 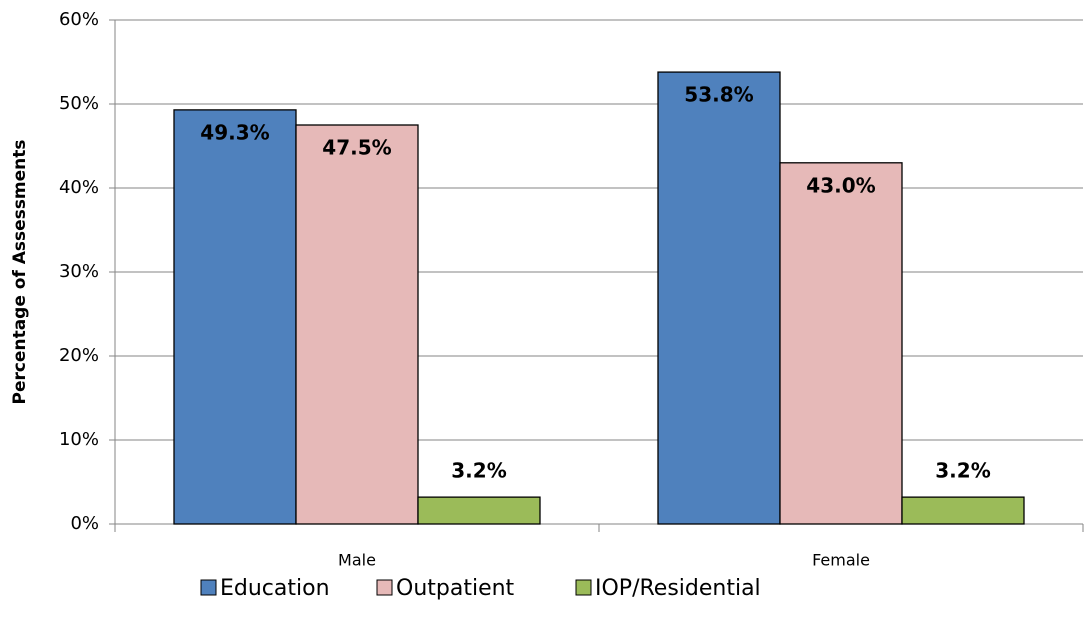 What do you see at coordinates (79, 355) in the screenshot?
I see `y-tick-label: 20%` at bounding box center [79, 355].